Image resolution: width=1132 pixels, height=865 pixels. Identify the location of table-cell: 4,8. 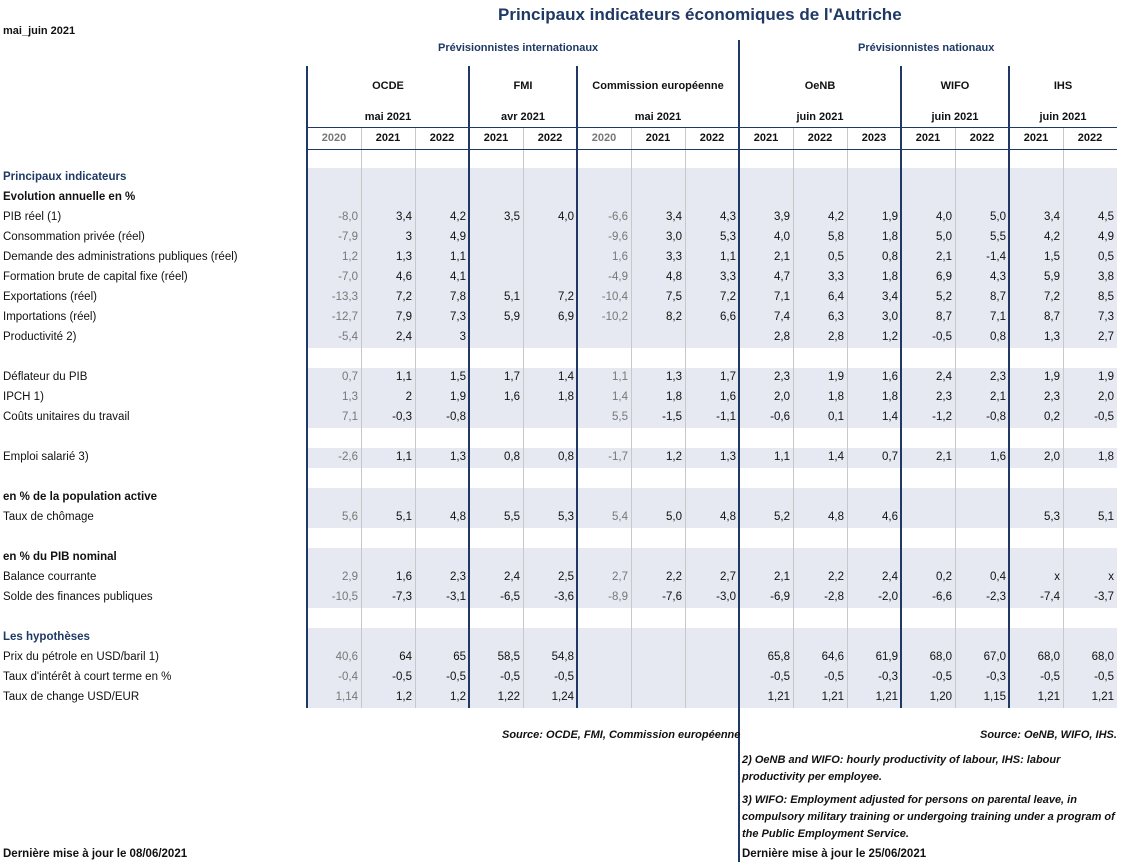
(674, 277).